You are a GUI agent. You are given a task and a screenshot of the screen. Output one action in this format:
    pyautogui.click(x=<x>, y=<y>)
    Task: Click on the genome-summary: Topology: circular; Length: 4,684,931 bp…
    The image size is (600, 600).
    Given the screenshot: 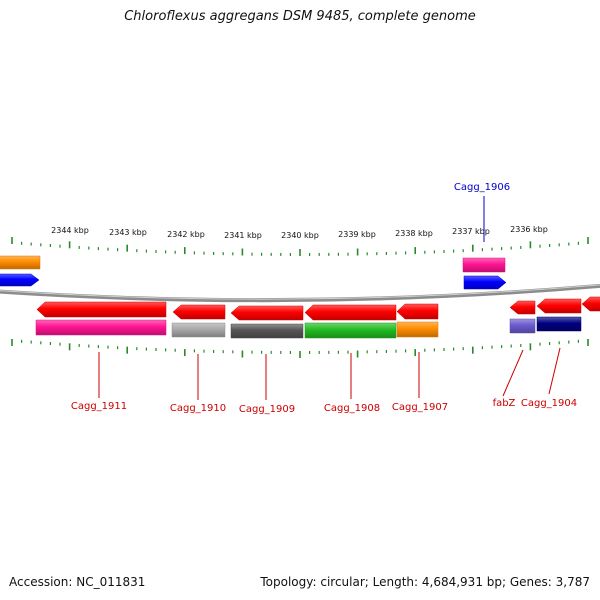 What is the action you would take?
    pyautogui.click(x=425, y=582)
    